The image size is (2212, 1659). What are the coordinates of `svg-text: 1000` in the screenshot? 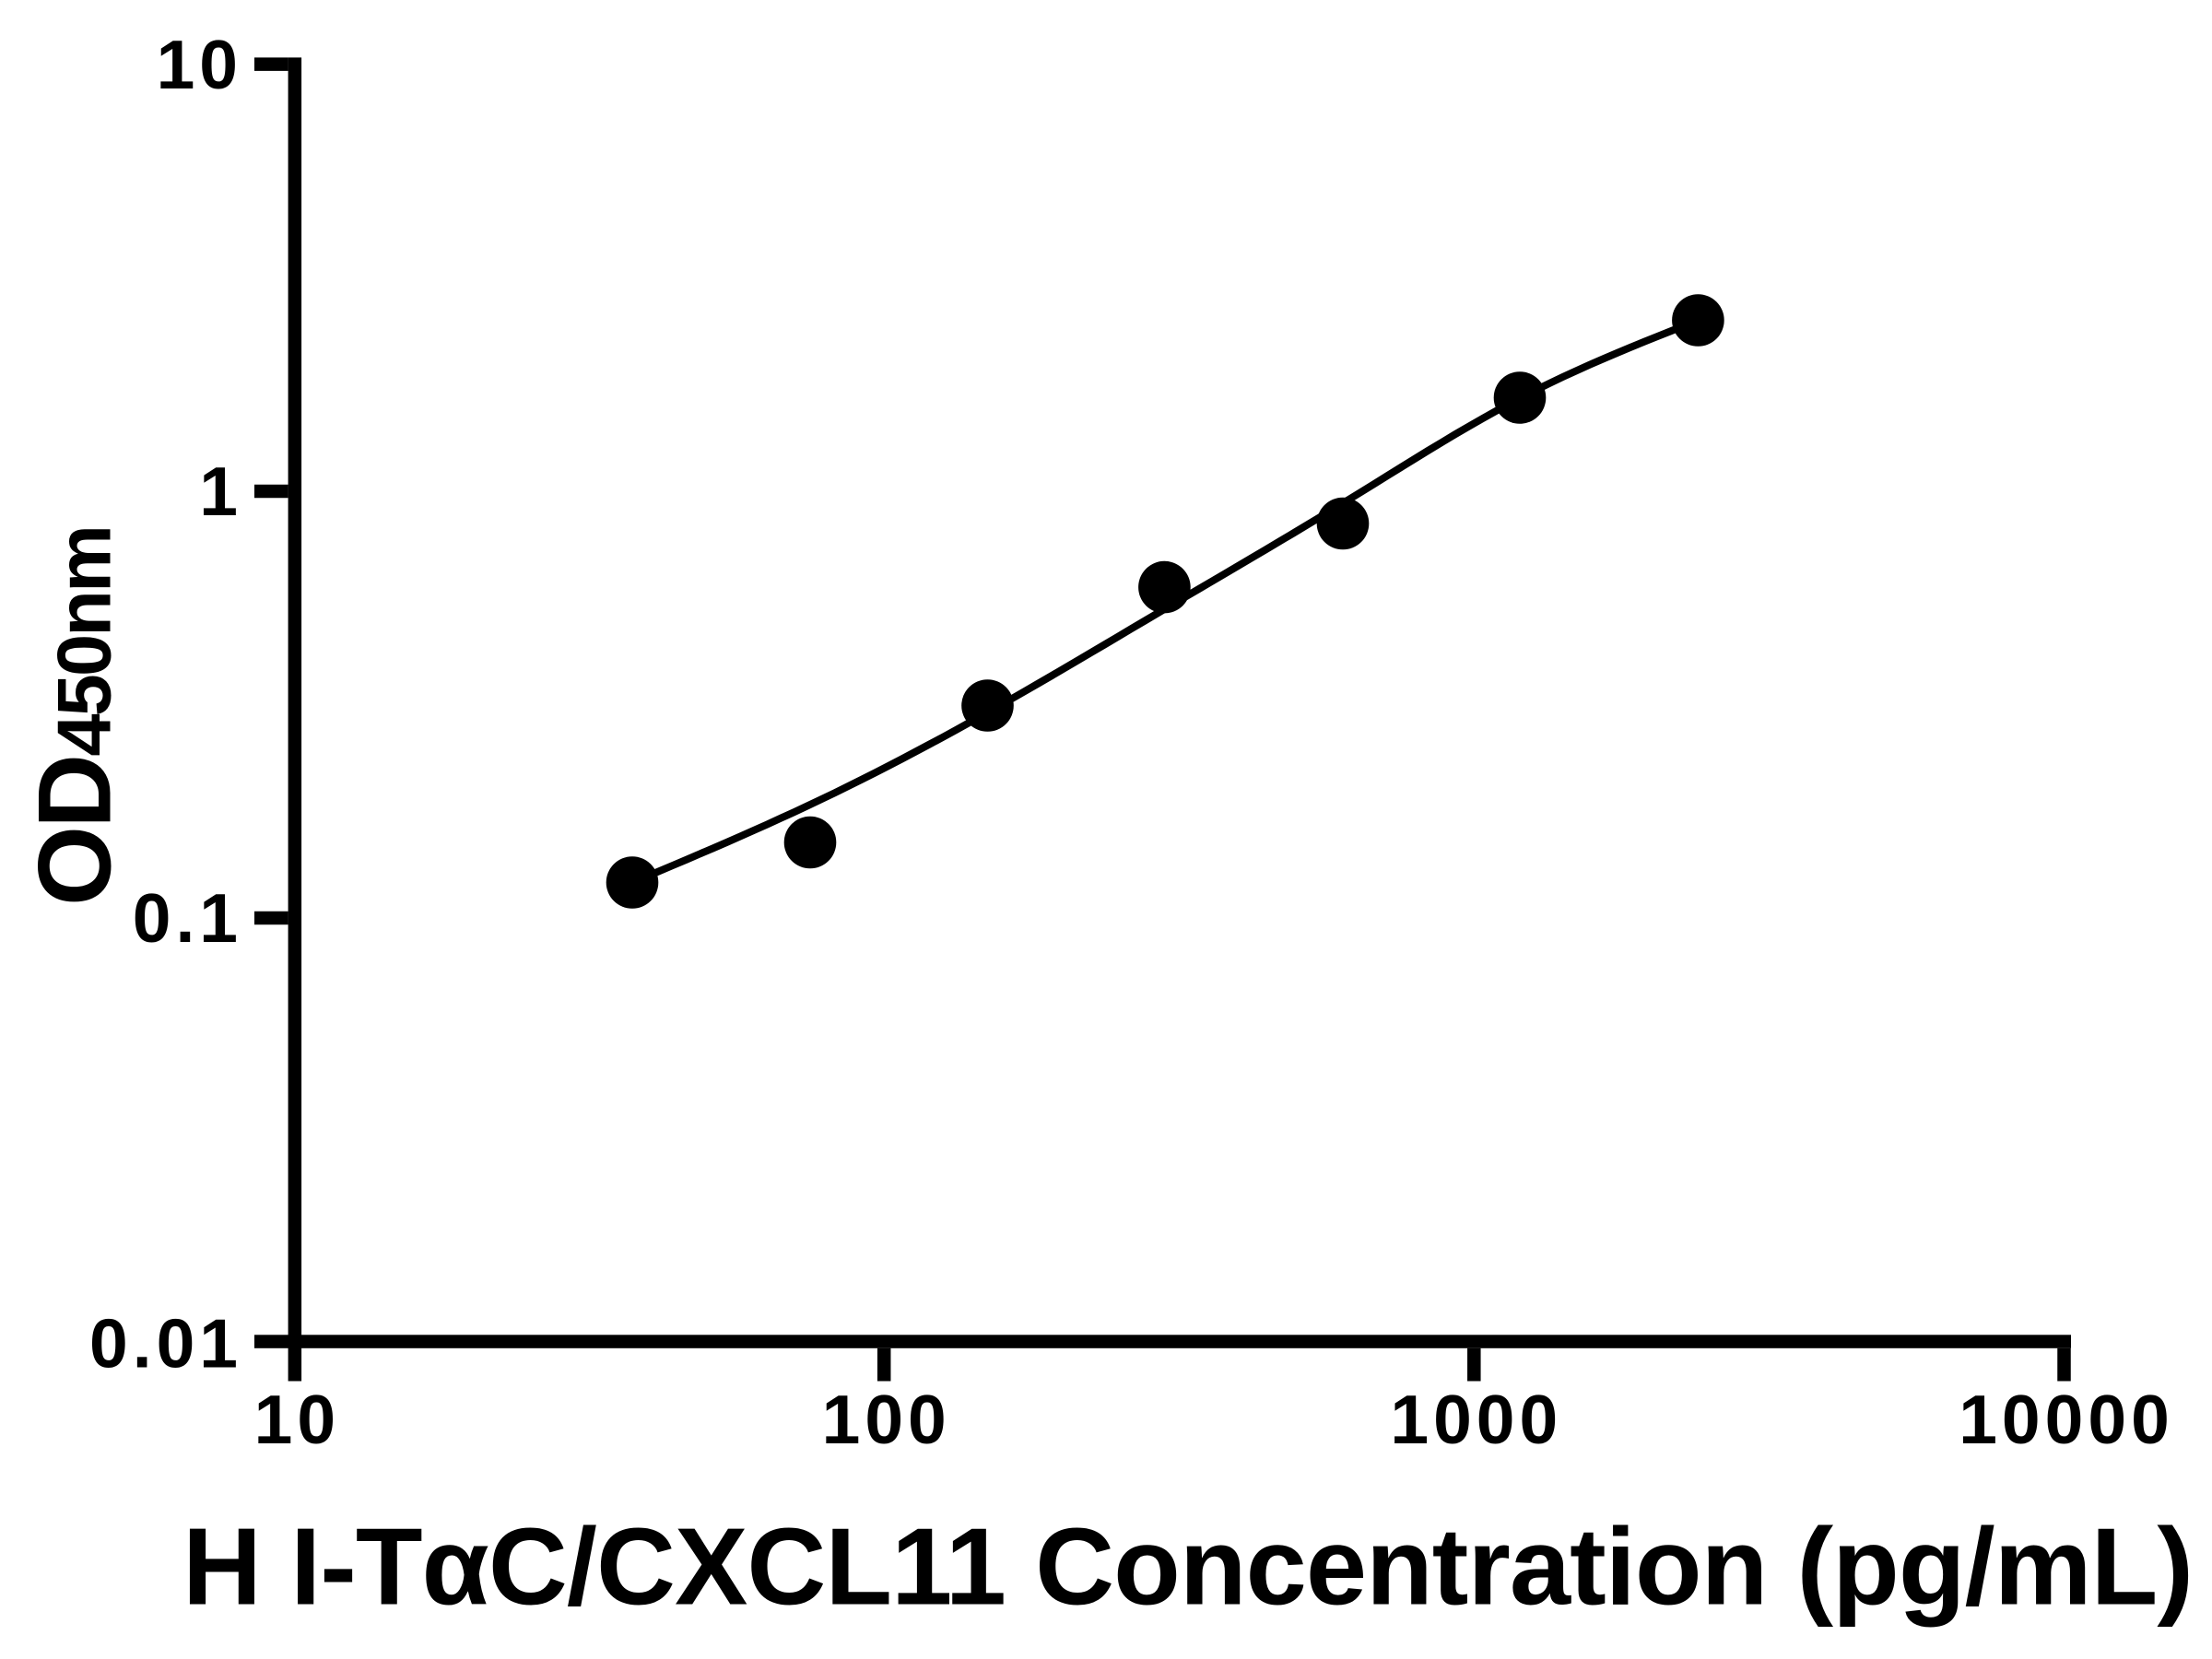 It's located at (1476, 1419).